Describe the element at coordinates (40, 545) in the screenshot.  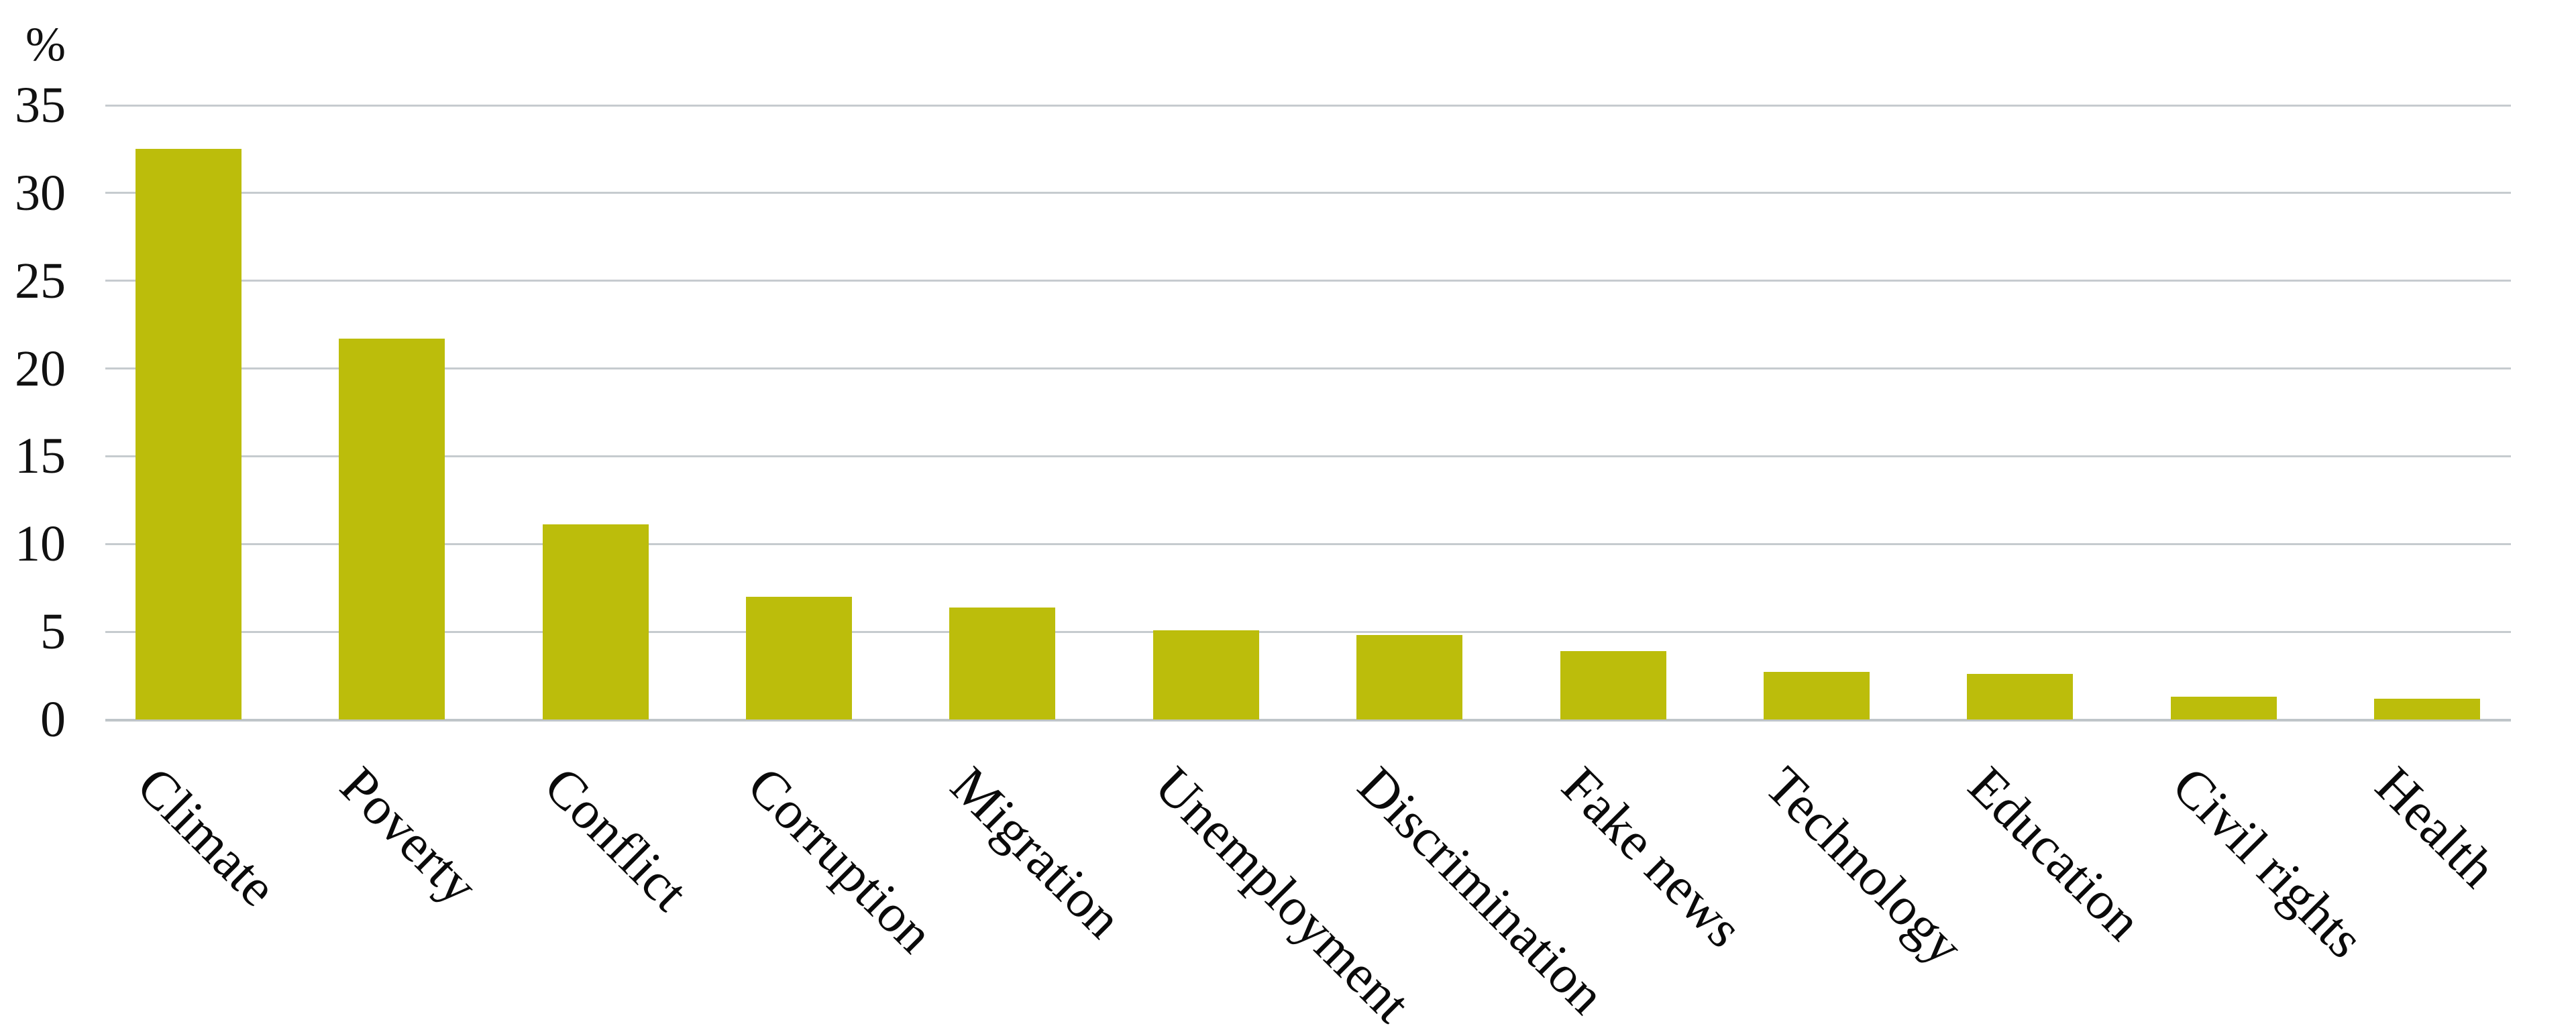
I see `y-tick-label-10: 10` at that location.